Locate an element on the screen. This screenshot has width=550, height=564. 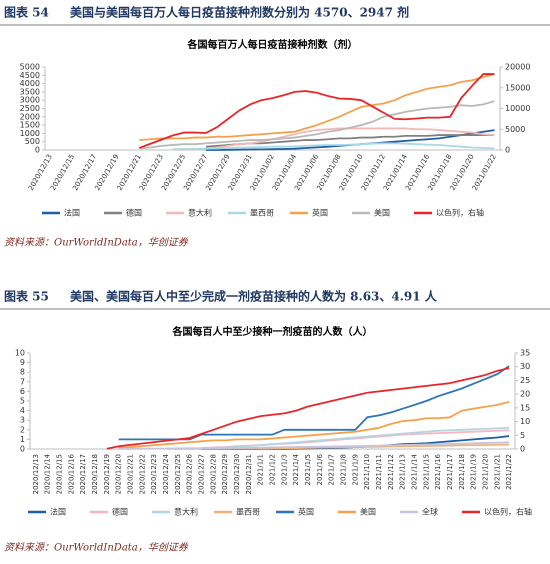
y2-tick-label: 25 is located at coordinates (525, 380).